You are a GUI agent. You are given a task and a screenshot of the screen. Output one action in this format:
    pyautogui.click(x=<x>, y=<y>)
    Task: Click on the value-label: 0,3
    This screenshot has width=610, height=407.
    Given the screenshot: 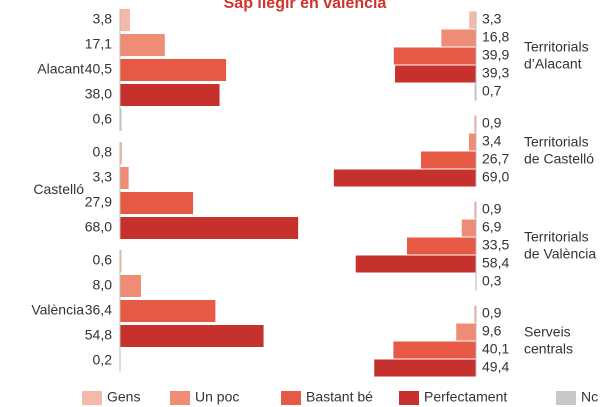 What is the action you would take?
    pyautogui.click(x=492, y=281)
    